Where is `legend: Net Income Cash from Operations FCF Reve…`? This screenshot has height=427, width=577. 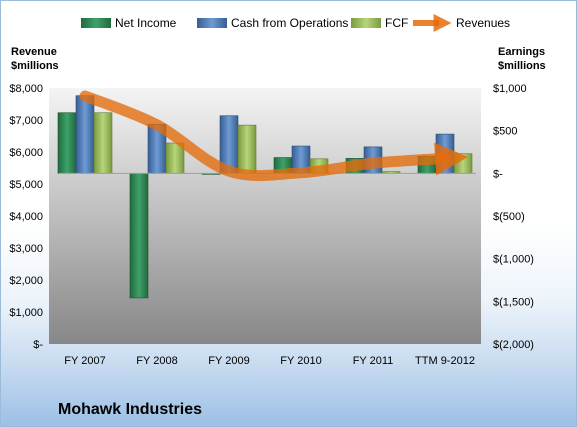 legend: Net Income Cash from Operations FCF Reve… is located at coordinates (295, 23).